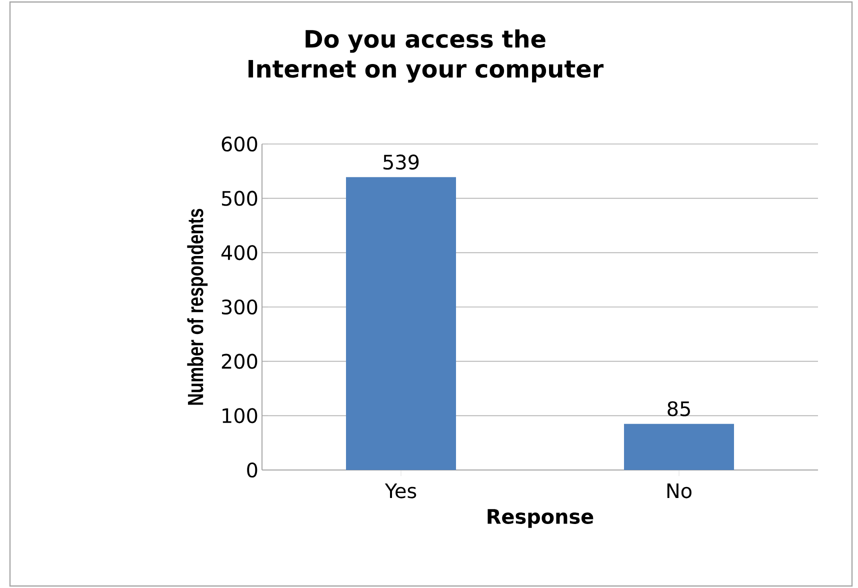 The height and width of the screenshot is (588, 858). Describe the element at coordinates (426, 56) in the screenshot. I see `chart-title: Do you access the Internet on your computer` at that location.